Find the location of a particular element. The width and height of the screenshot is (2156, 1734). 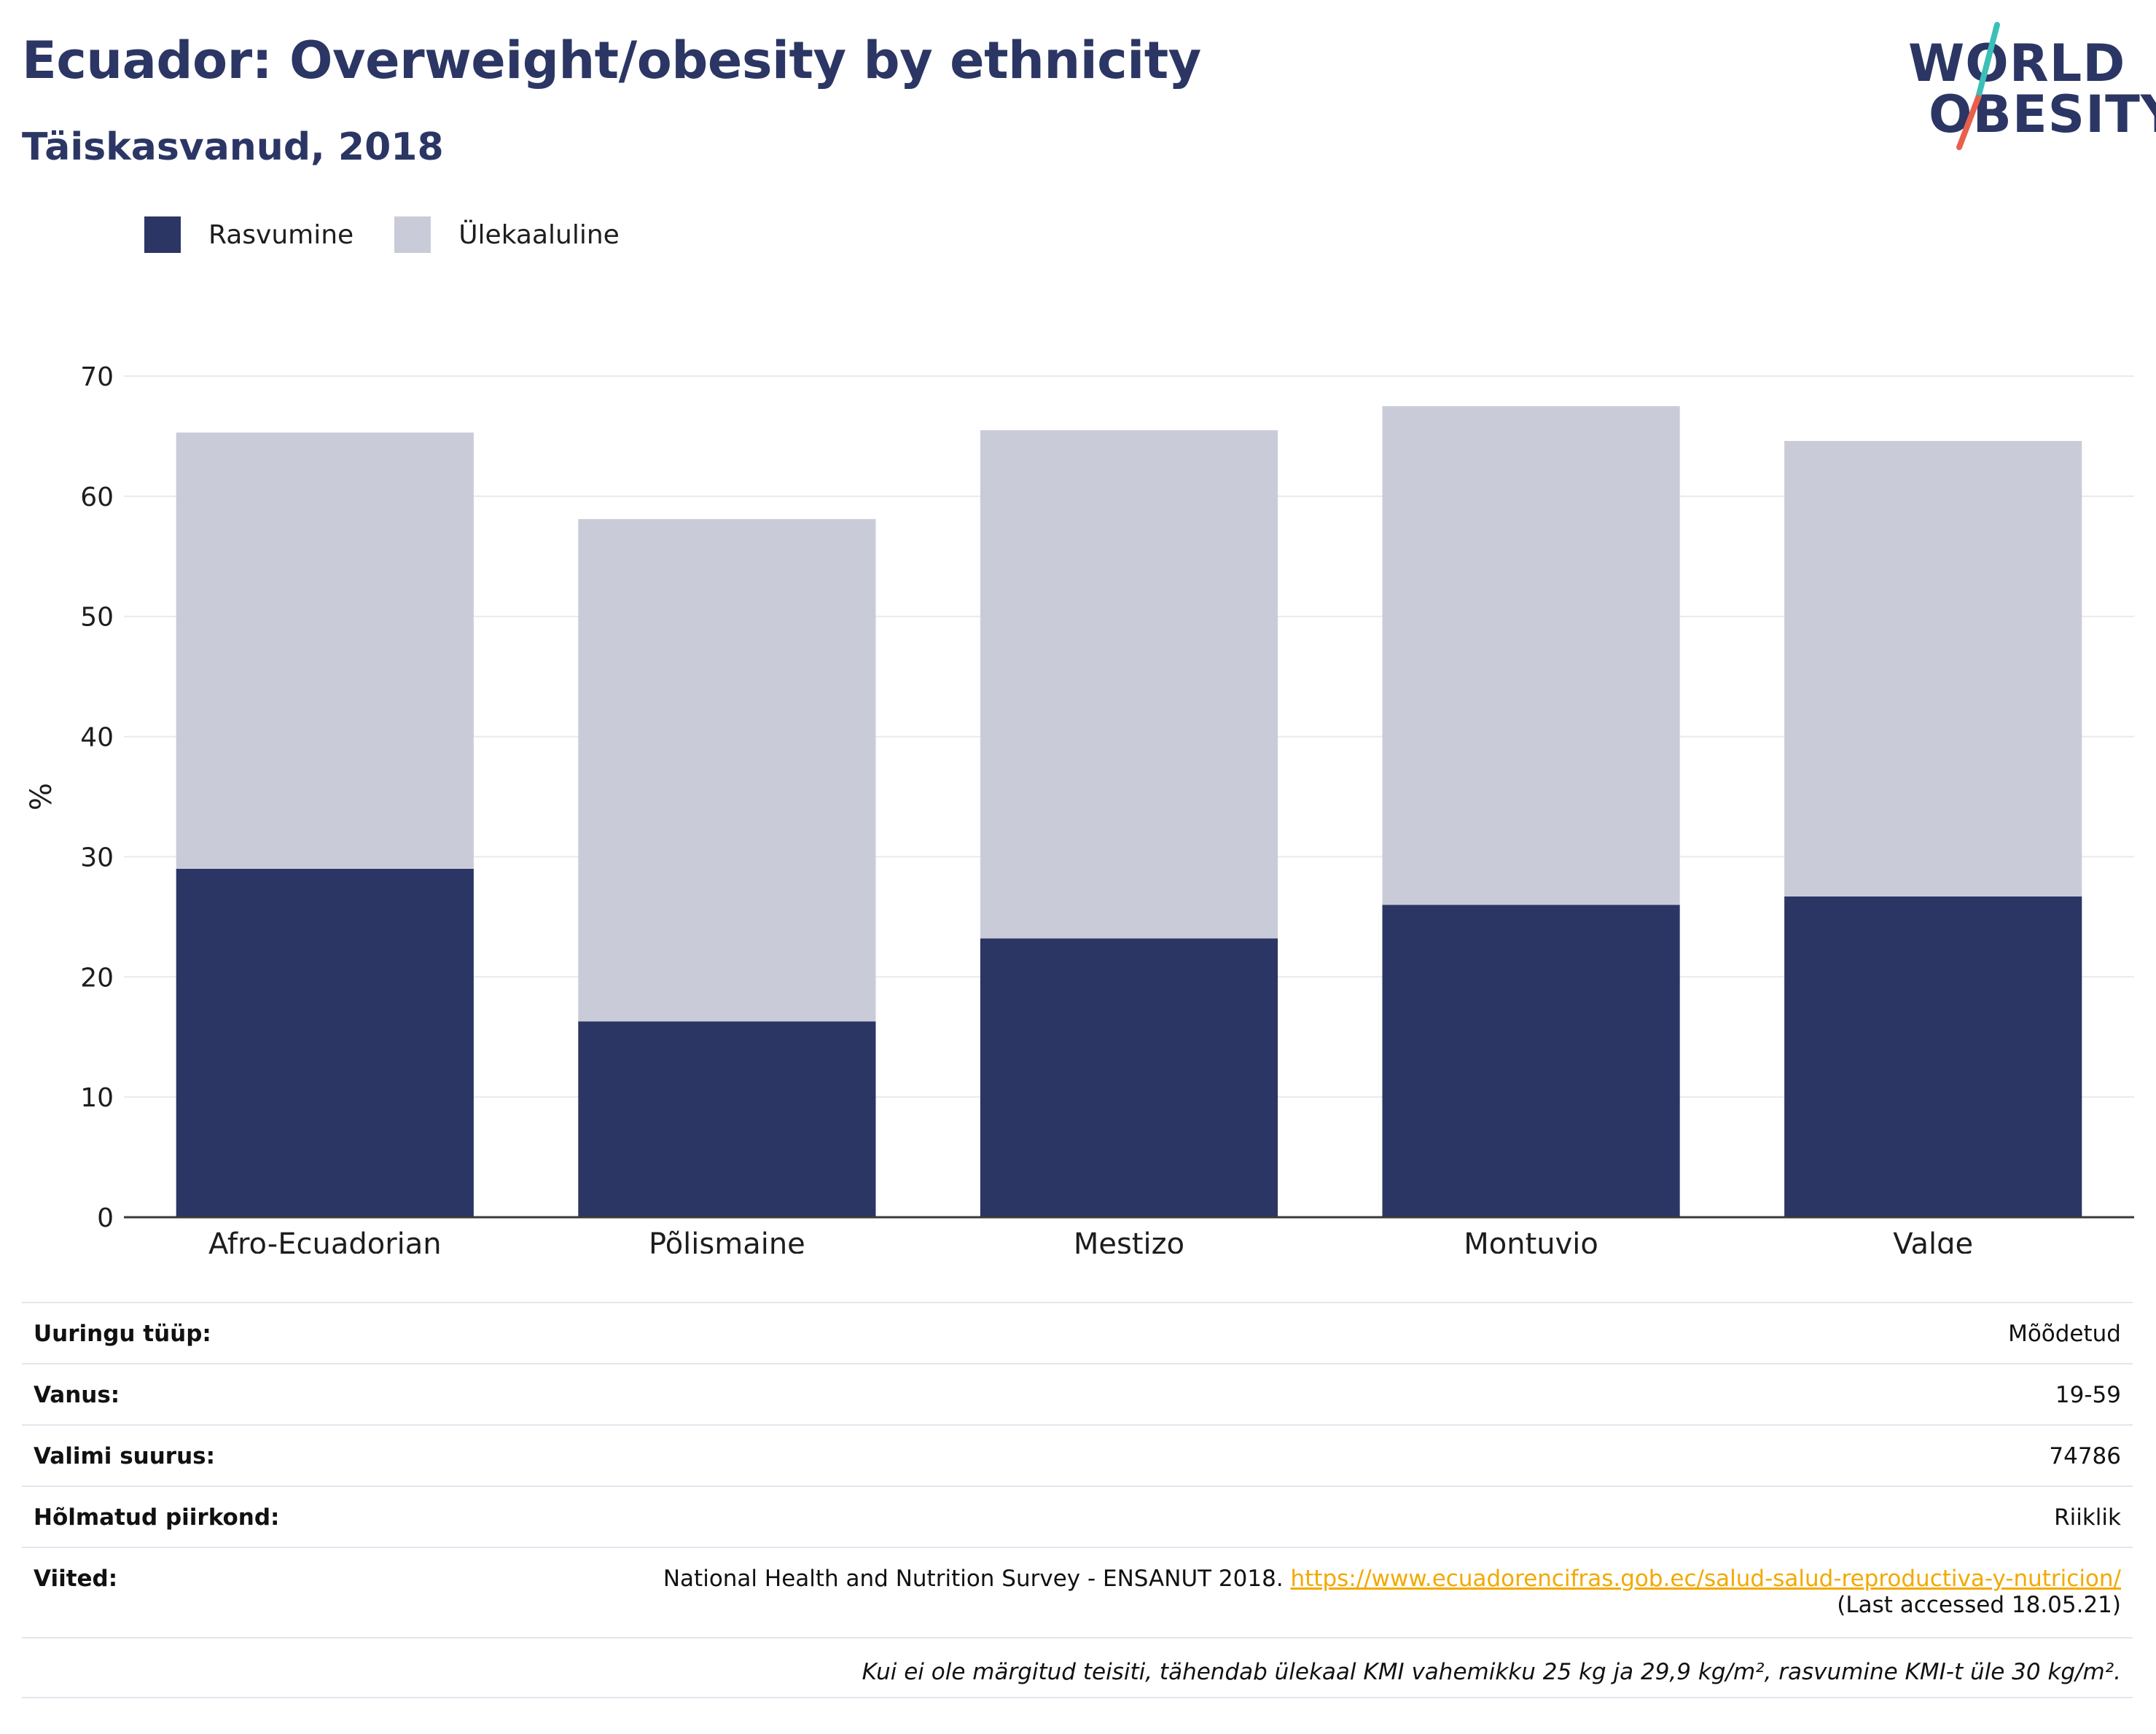

y-tick-label: 40 is located at coordinates (97, 738).